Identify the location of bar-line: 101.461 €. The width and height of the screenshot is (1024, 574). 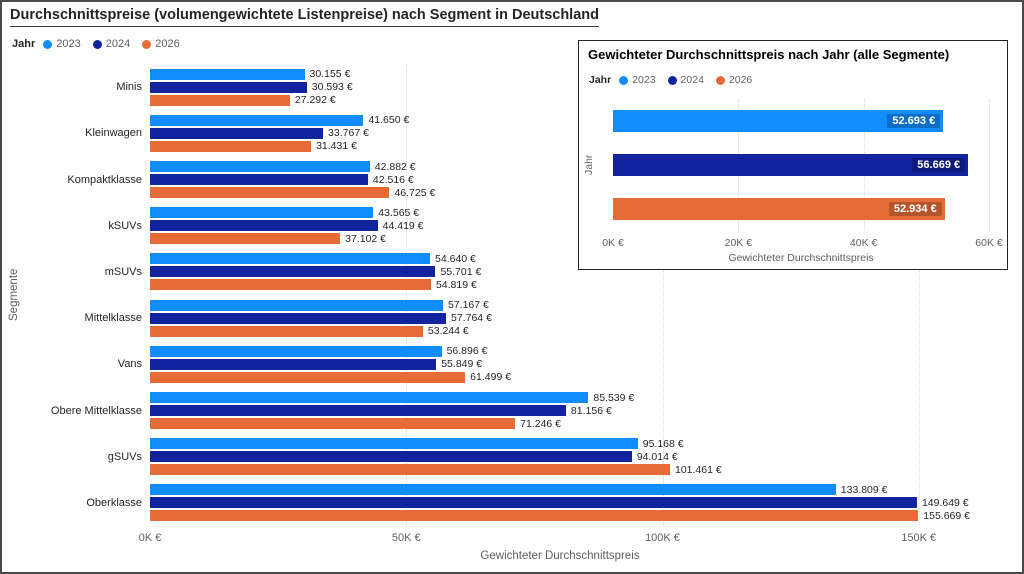
(560, 470).